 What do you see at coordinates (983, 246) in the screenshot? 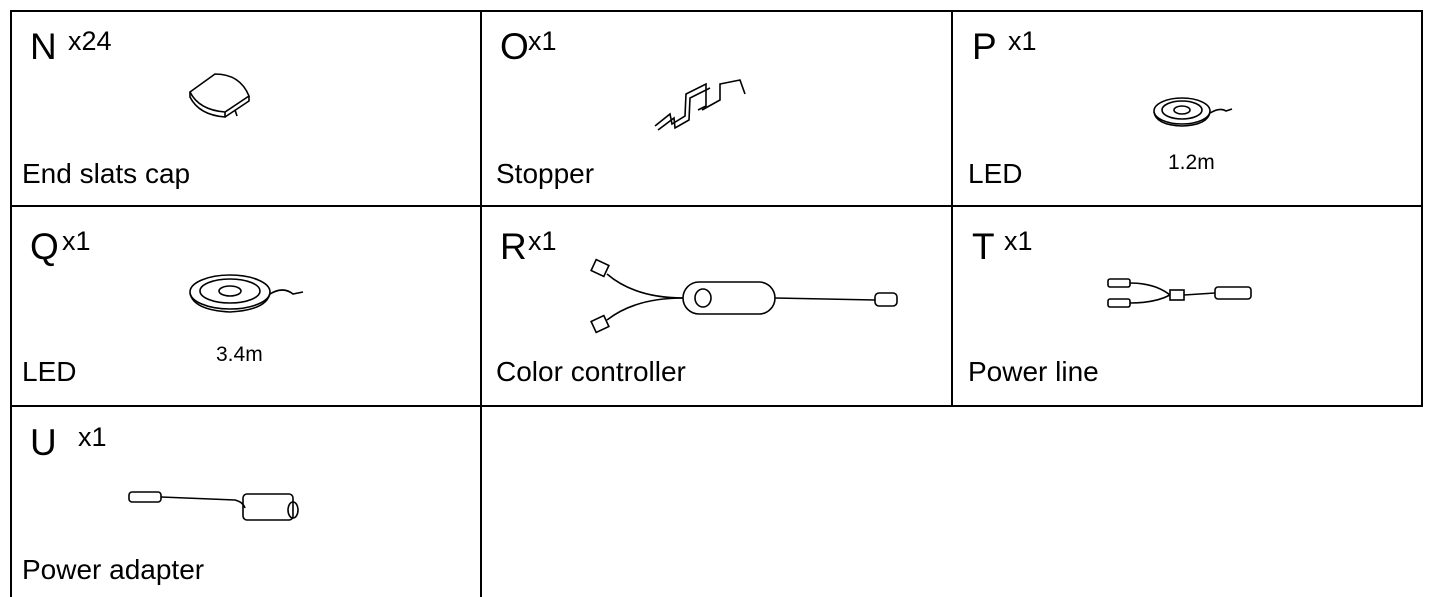
I see `part-letter: T` at bounding box center [983, 246].